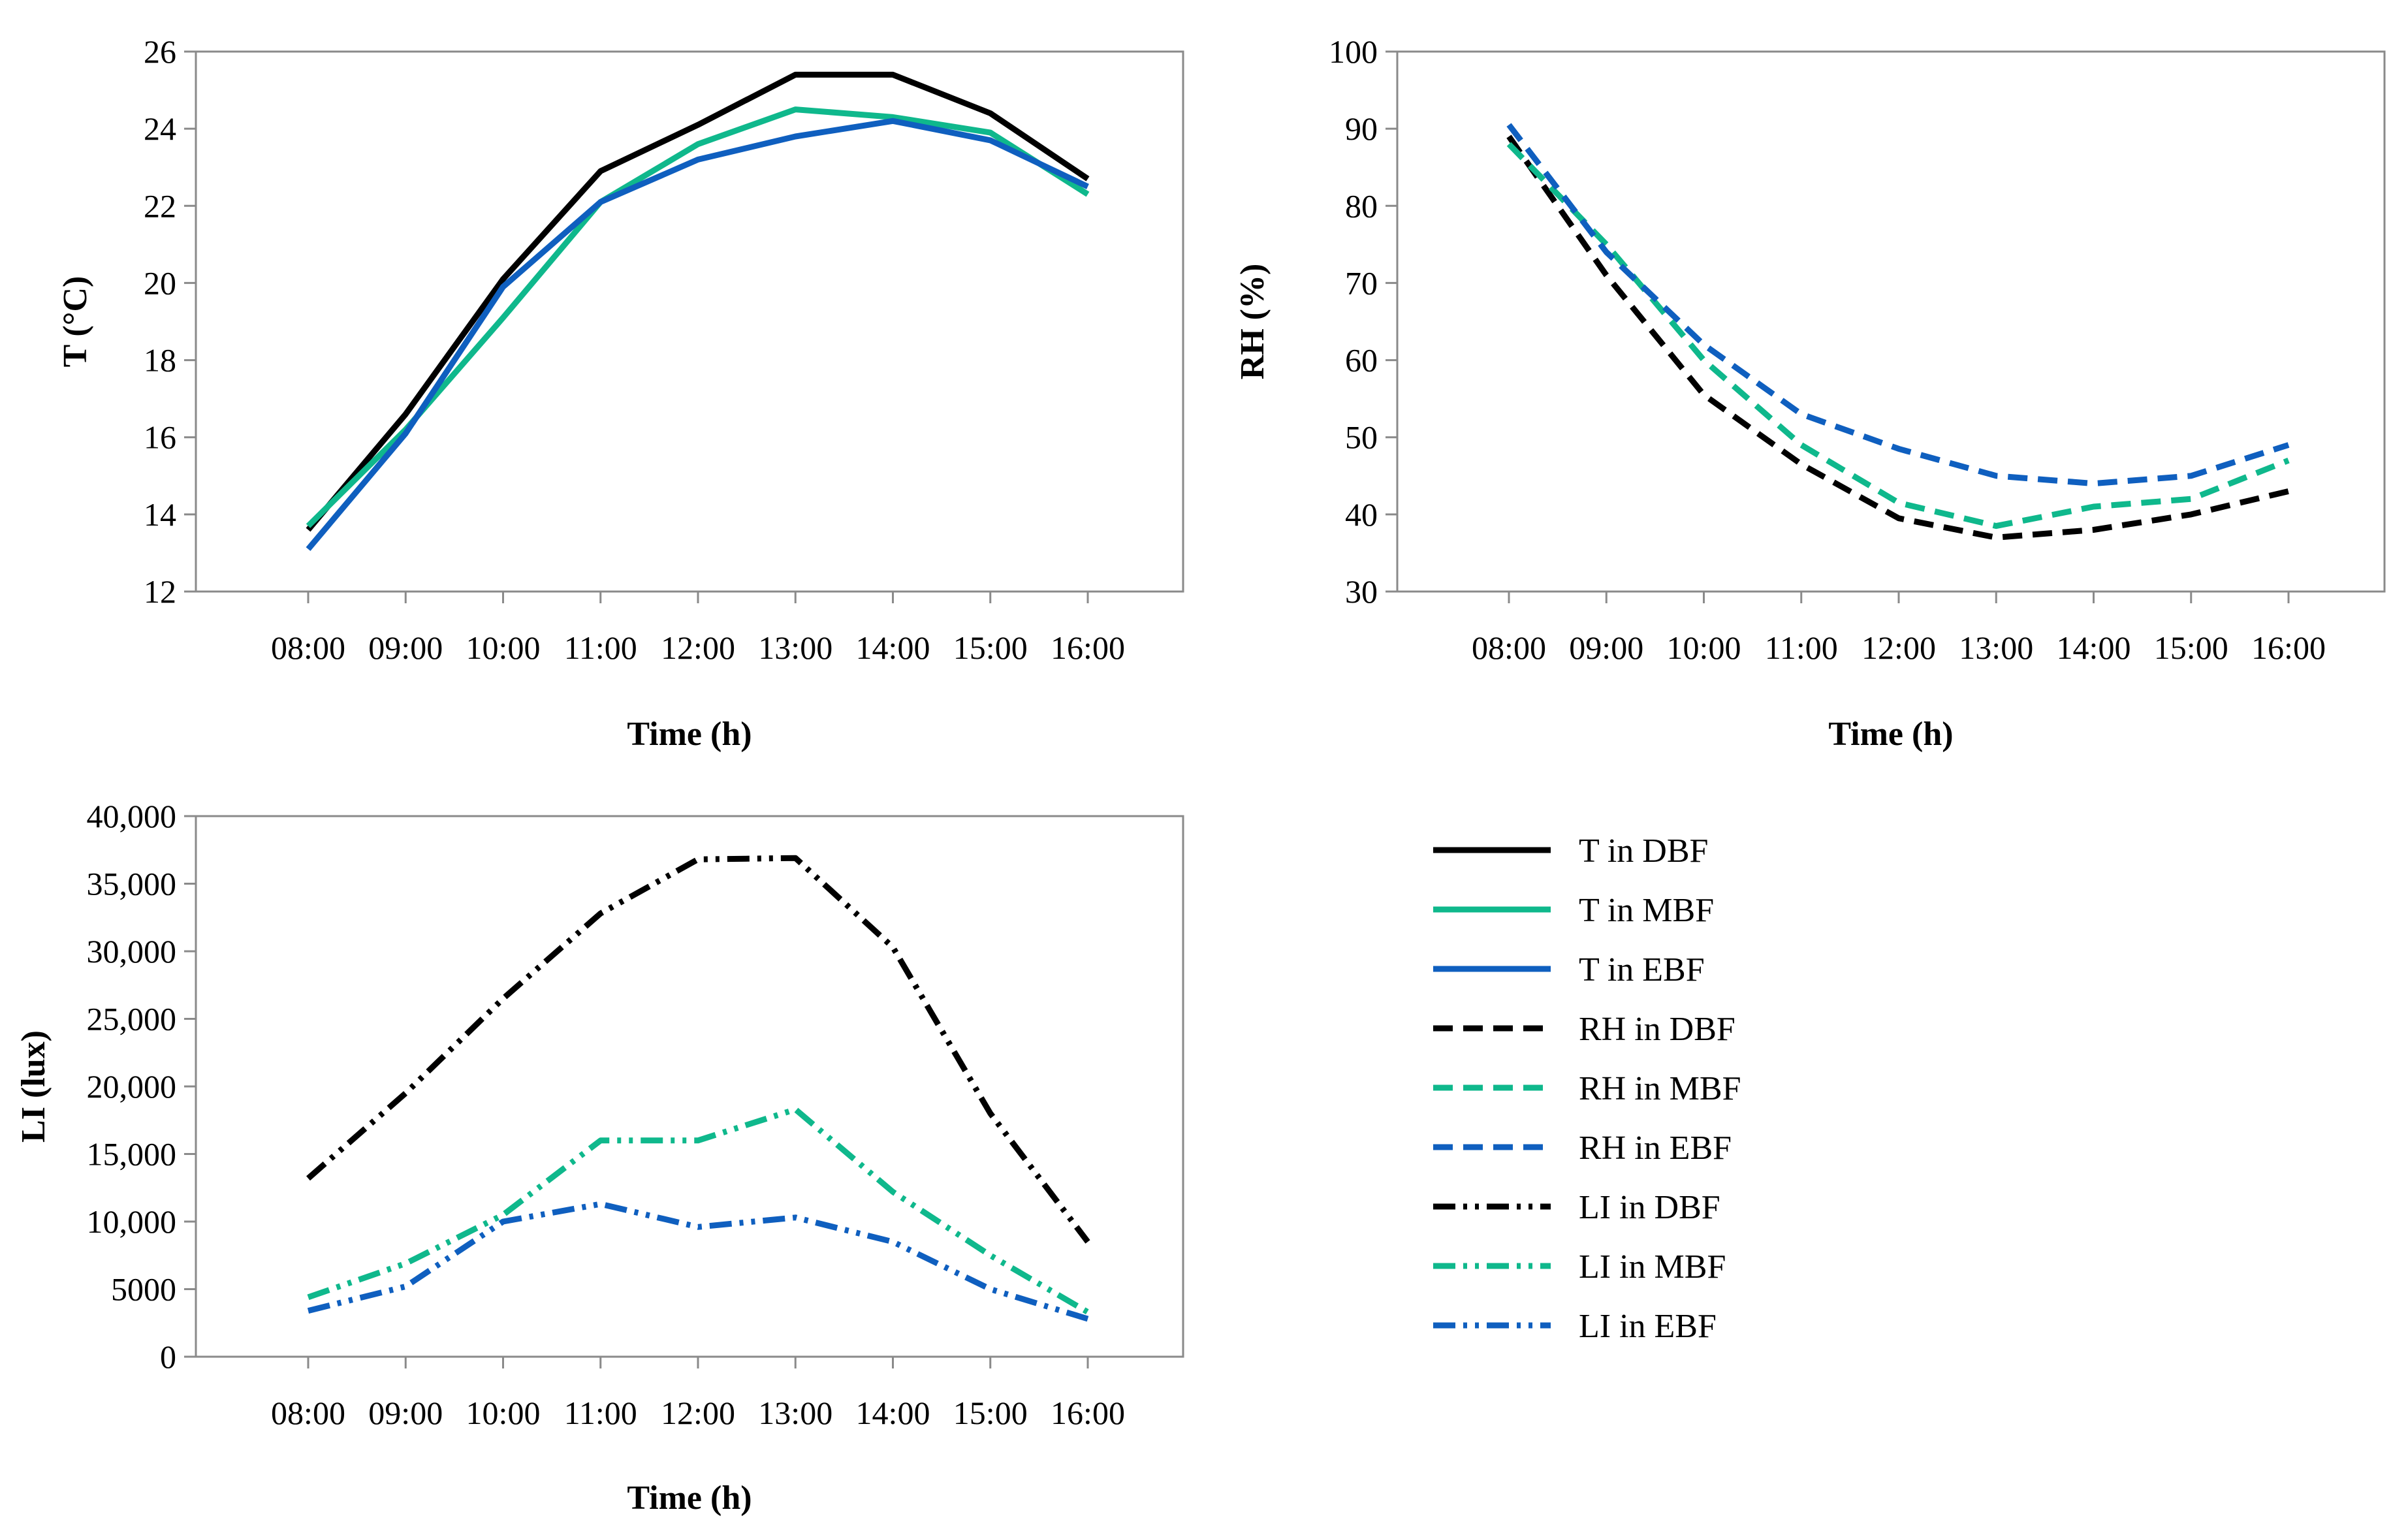  Describe the element at coordinates (1361, 361) in the screenshot. I see `y-tick-label: 60` at that location.